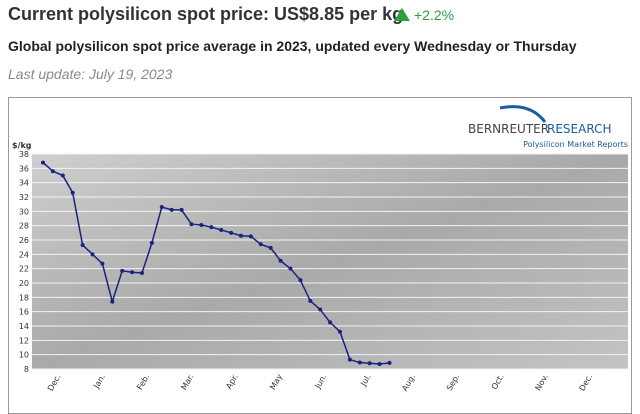 This screenshot has width=640, height=414. Describe the element at coordinates (22, 145) in the screenshot. I see `y-axis-label: $/kg` at that location.